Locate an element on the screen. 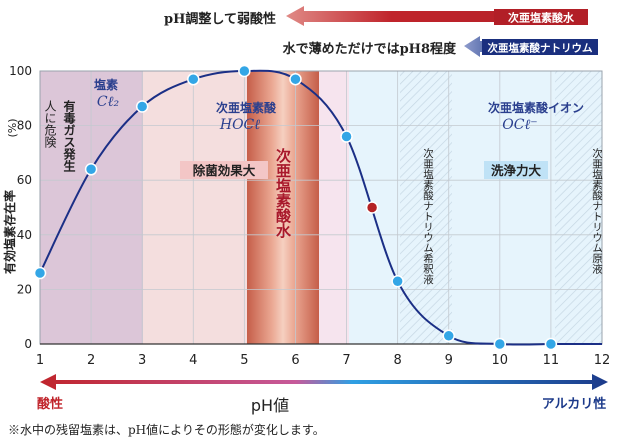 Image resolution: width=620 pixels, height=442 pixels. dilute-label: 次亜塩素酸ナトリウム希釈液 is located at coordinates (428, 216).